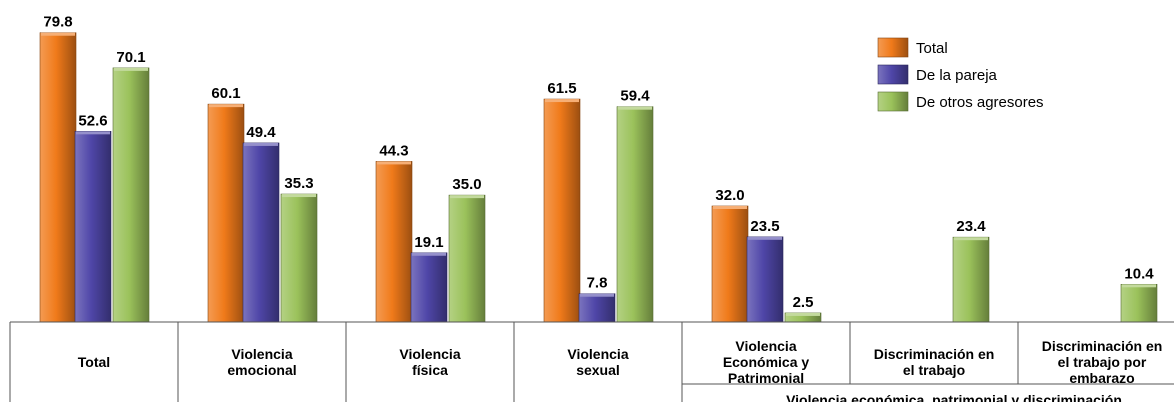 Image resolution: width=1174 pixels, height=402 pixels. Describe the element at coordinates (226, 213) in the screenshot. I see `bar-total-violencia-emocional` at that location.